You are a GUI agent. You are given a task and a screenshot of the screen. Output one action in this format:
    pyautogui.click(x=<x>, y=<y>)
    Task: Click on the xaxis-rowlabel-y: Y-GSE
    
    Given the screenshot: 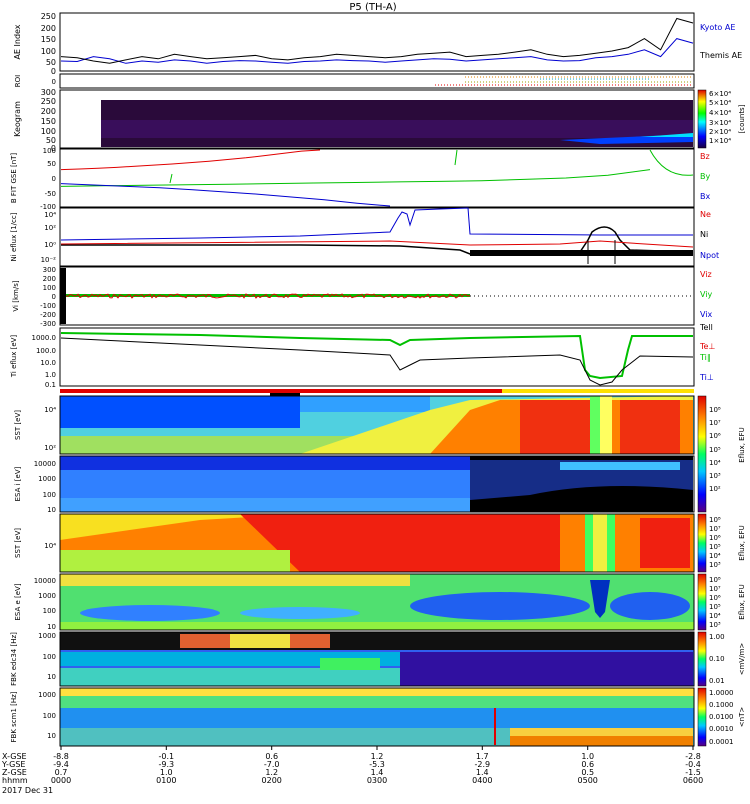 What is the action you would take?
    pyautogui.click(x=13, y=764)
    